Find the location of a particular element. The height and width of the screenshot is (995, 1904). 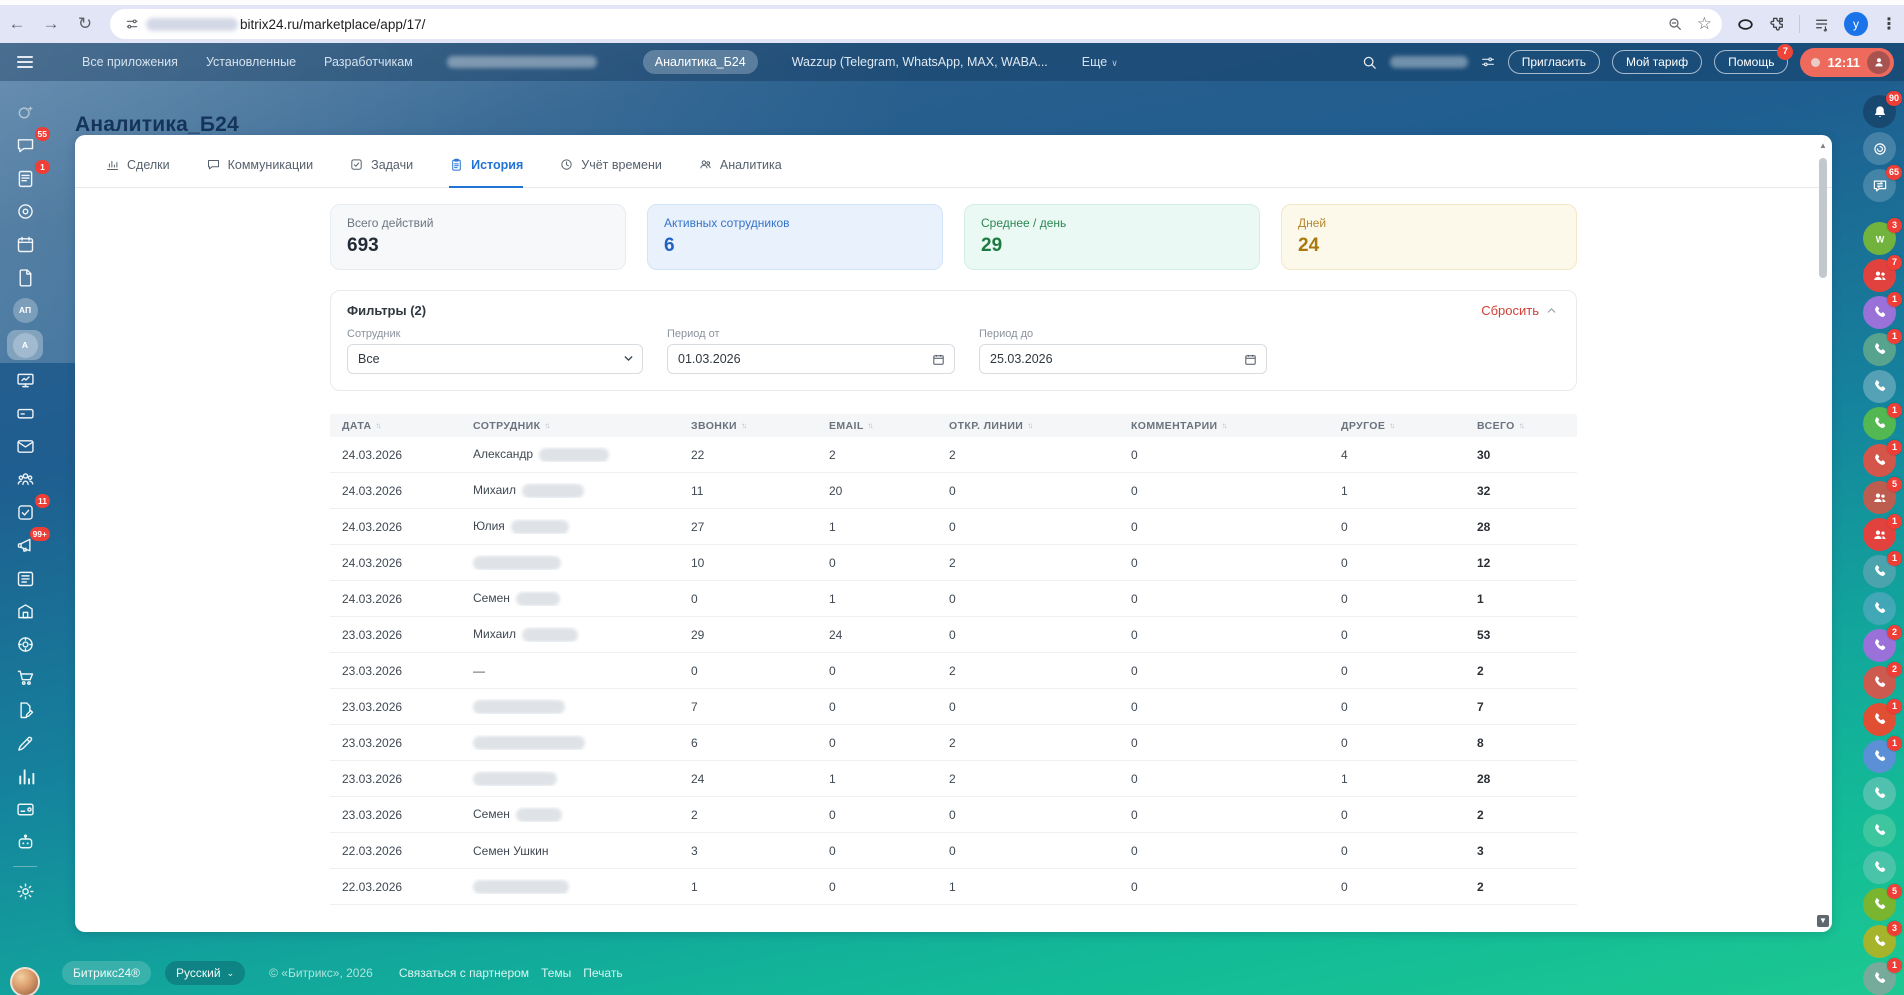

zoom-out-icon is located at coordinates (1675, 24).